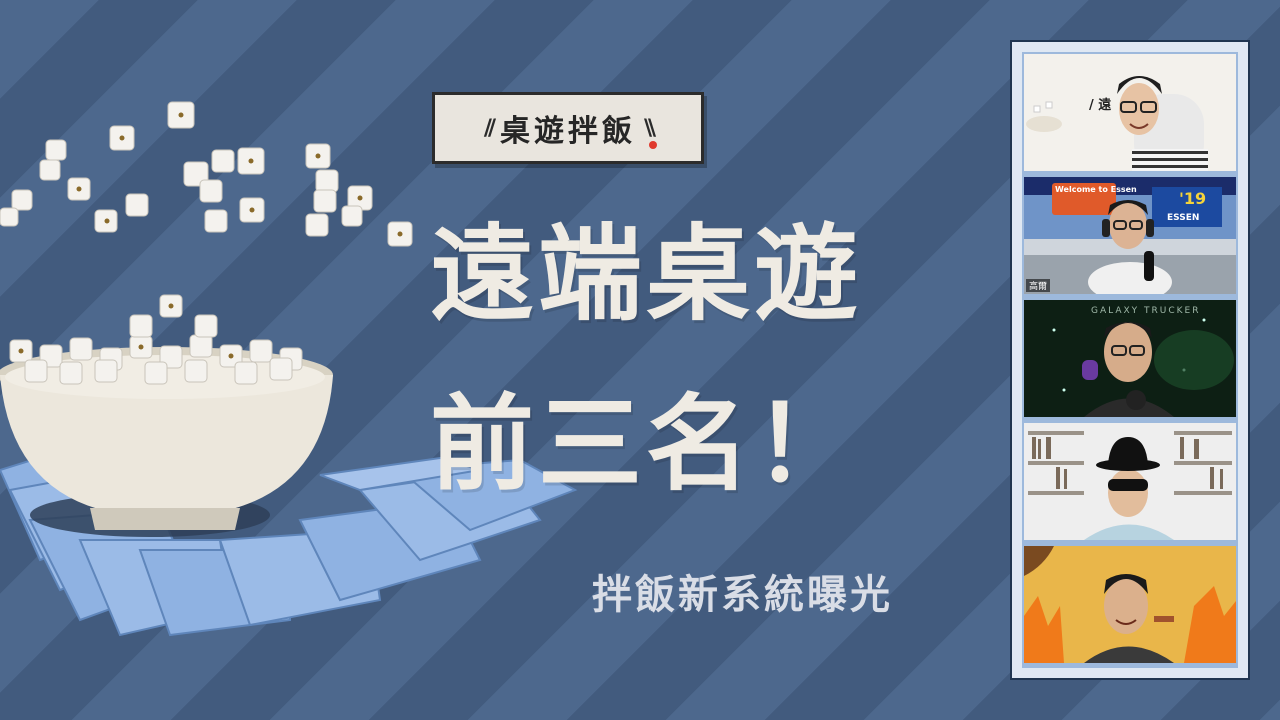 The width and height of the screenshot is (1280, 720). I want to click on dice-pile, so click(156, 339).